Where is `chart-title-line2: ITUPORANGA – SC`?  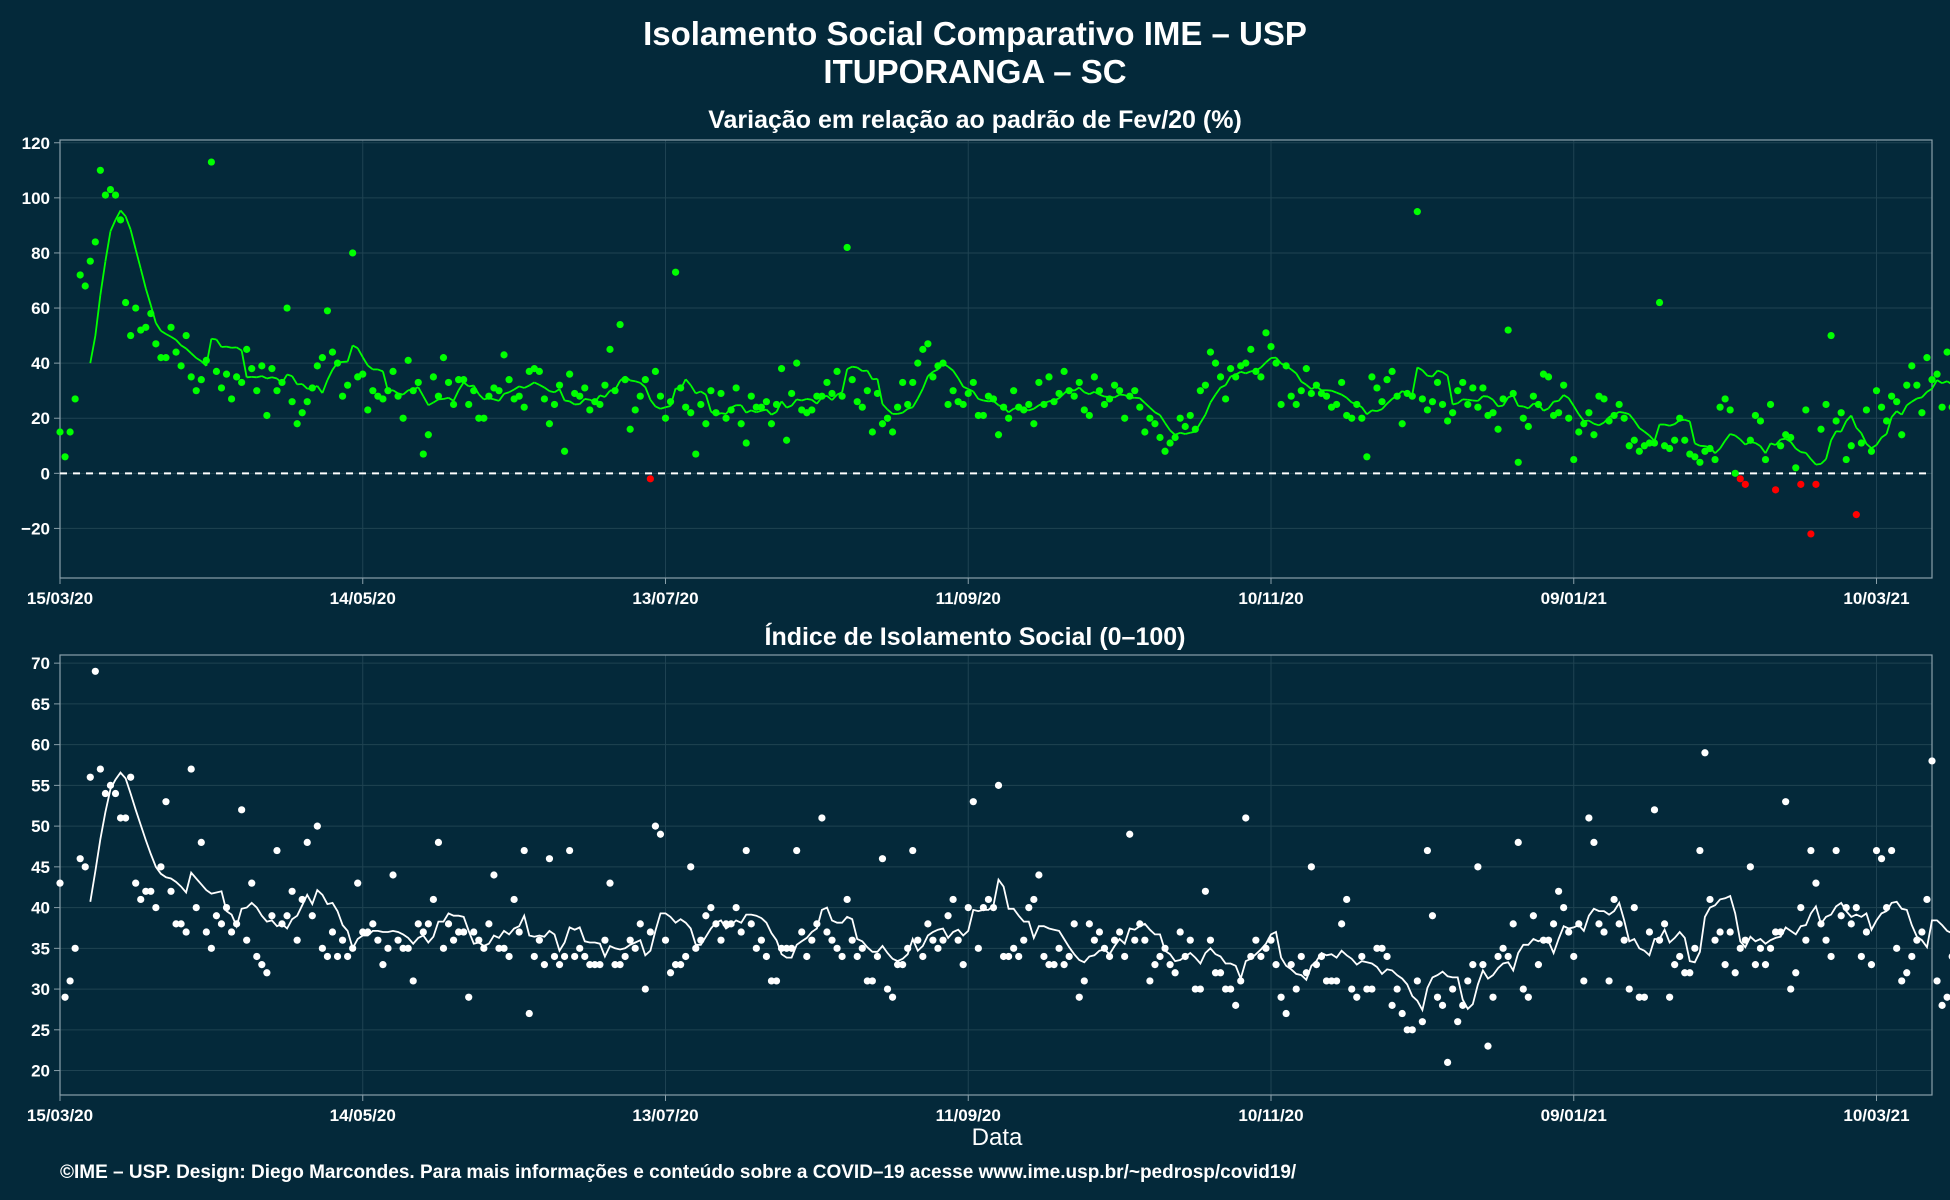
chart-title-line2: ITUPORANGA – SC is located at coordinates (974, 71).